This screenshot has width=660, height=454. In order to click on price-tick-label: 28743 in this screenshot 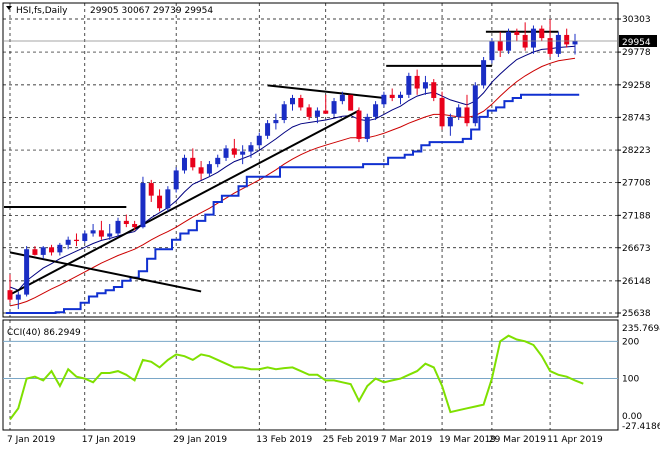, I will do `click(636, 118)`.